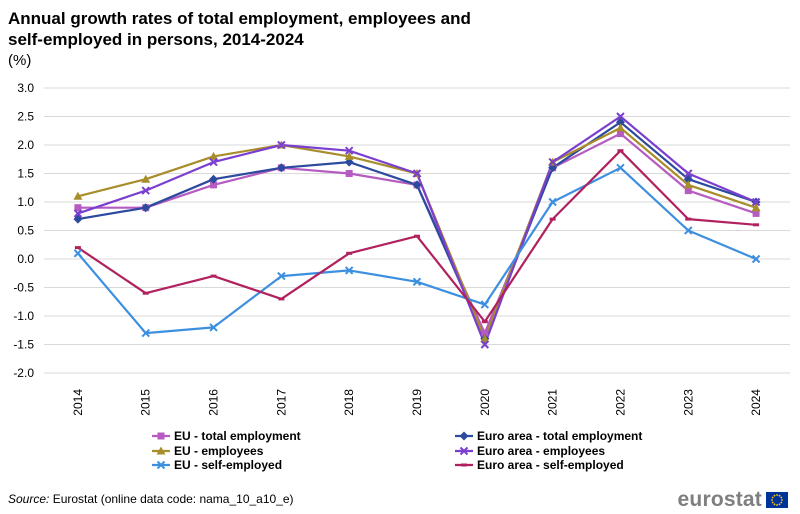 The height and width of the screenshot is (514, 800). Describe the element at coordinates (23, 288) in the screenshot. I see `y-tick-label: -0.5` at that location.